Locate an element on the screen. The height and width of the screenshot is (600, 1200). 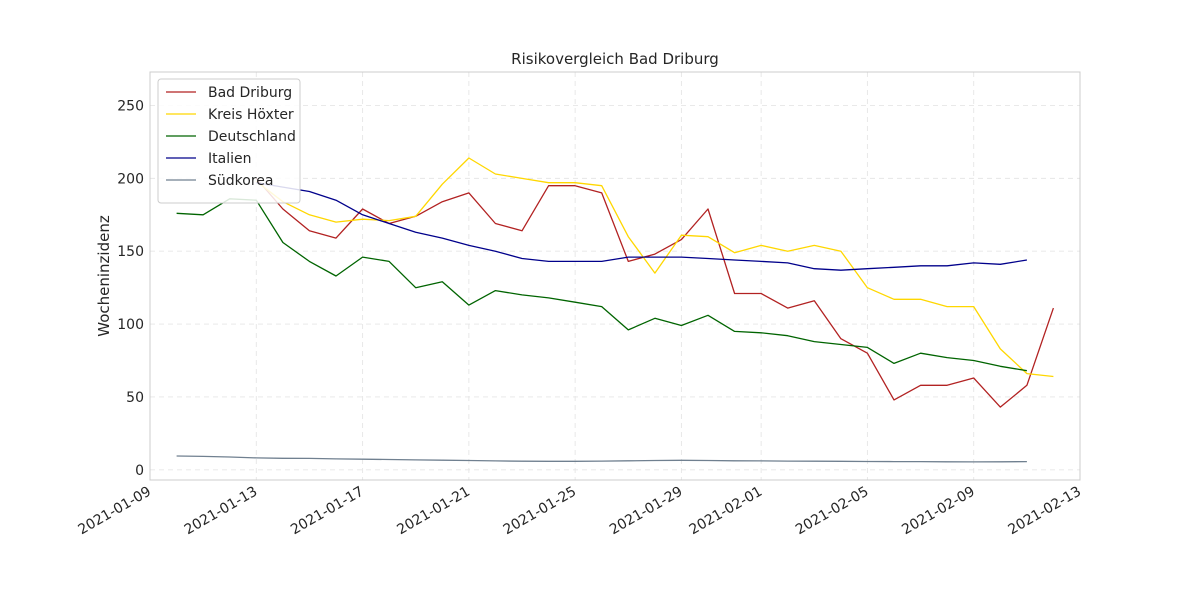
y-tick-labels: 0 50 100 150 200 250 is located at coordinates (130, 289).